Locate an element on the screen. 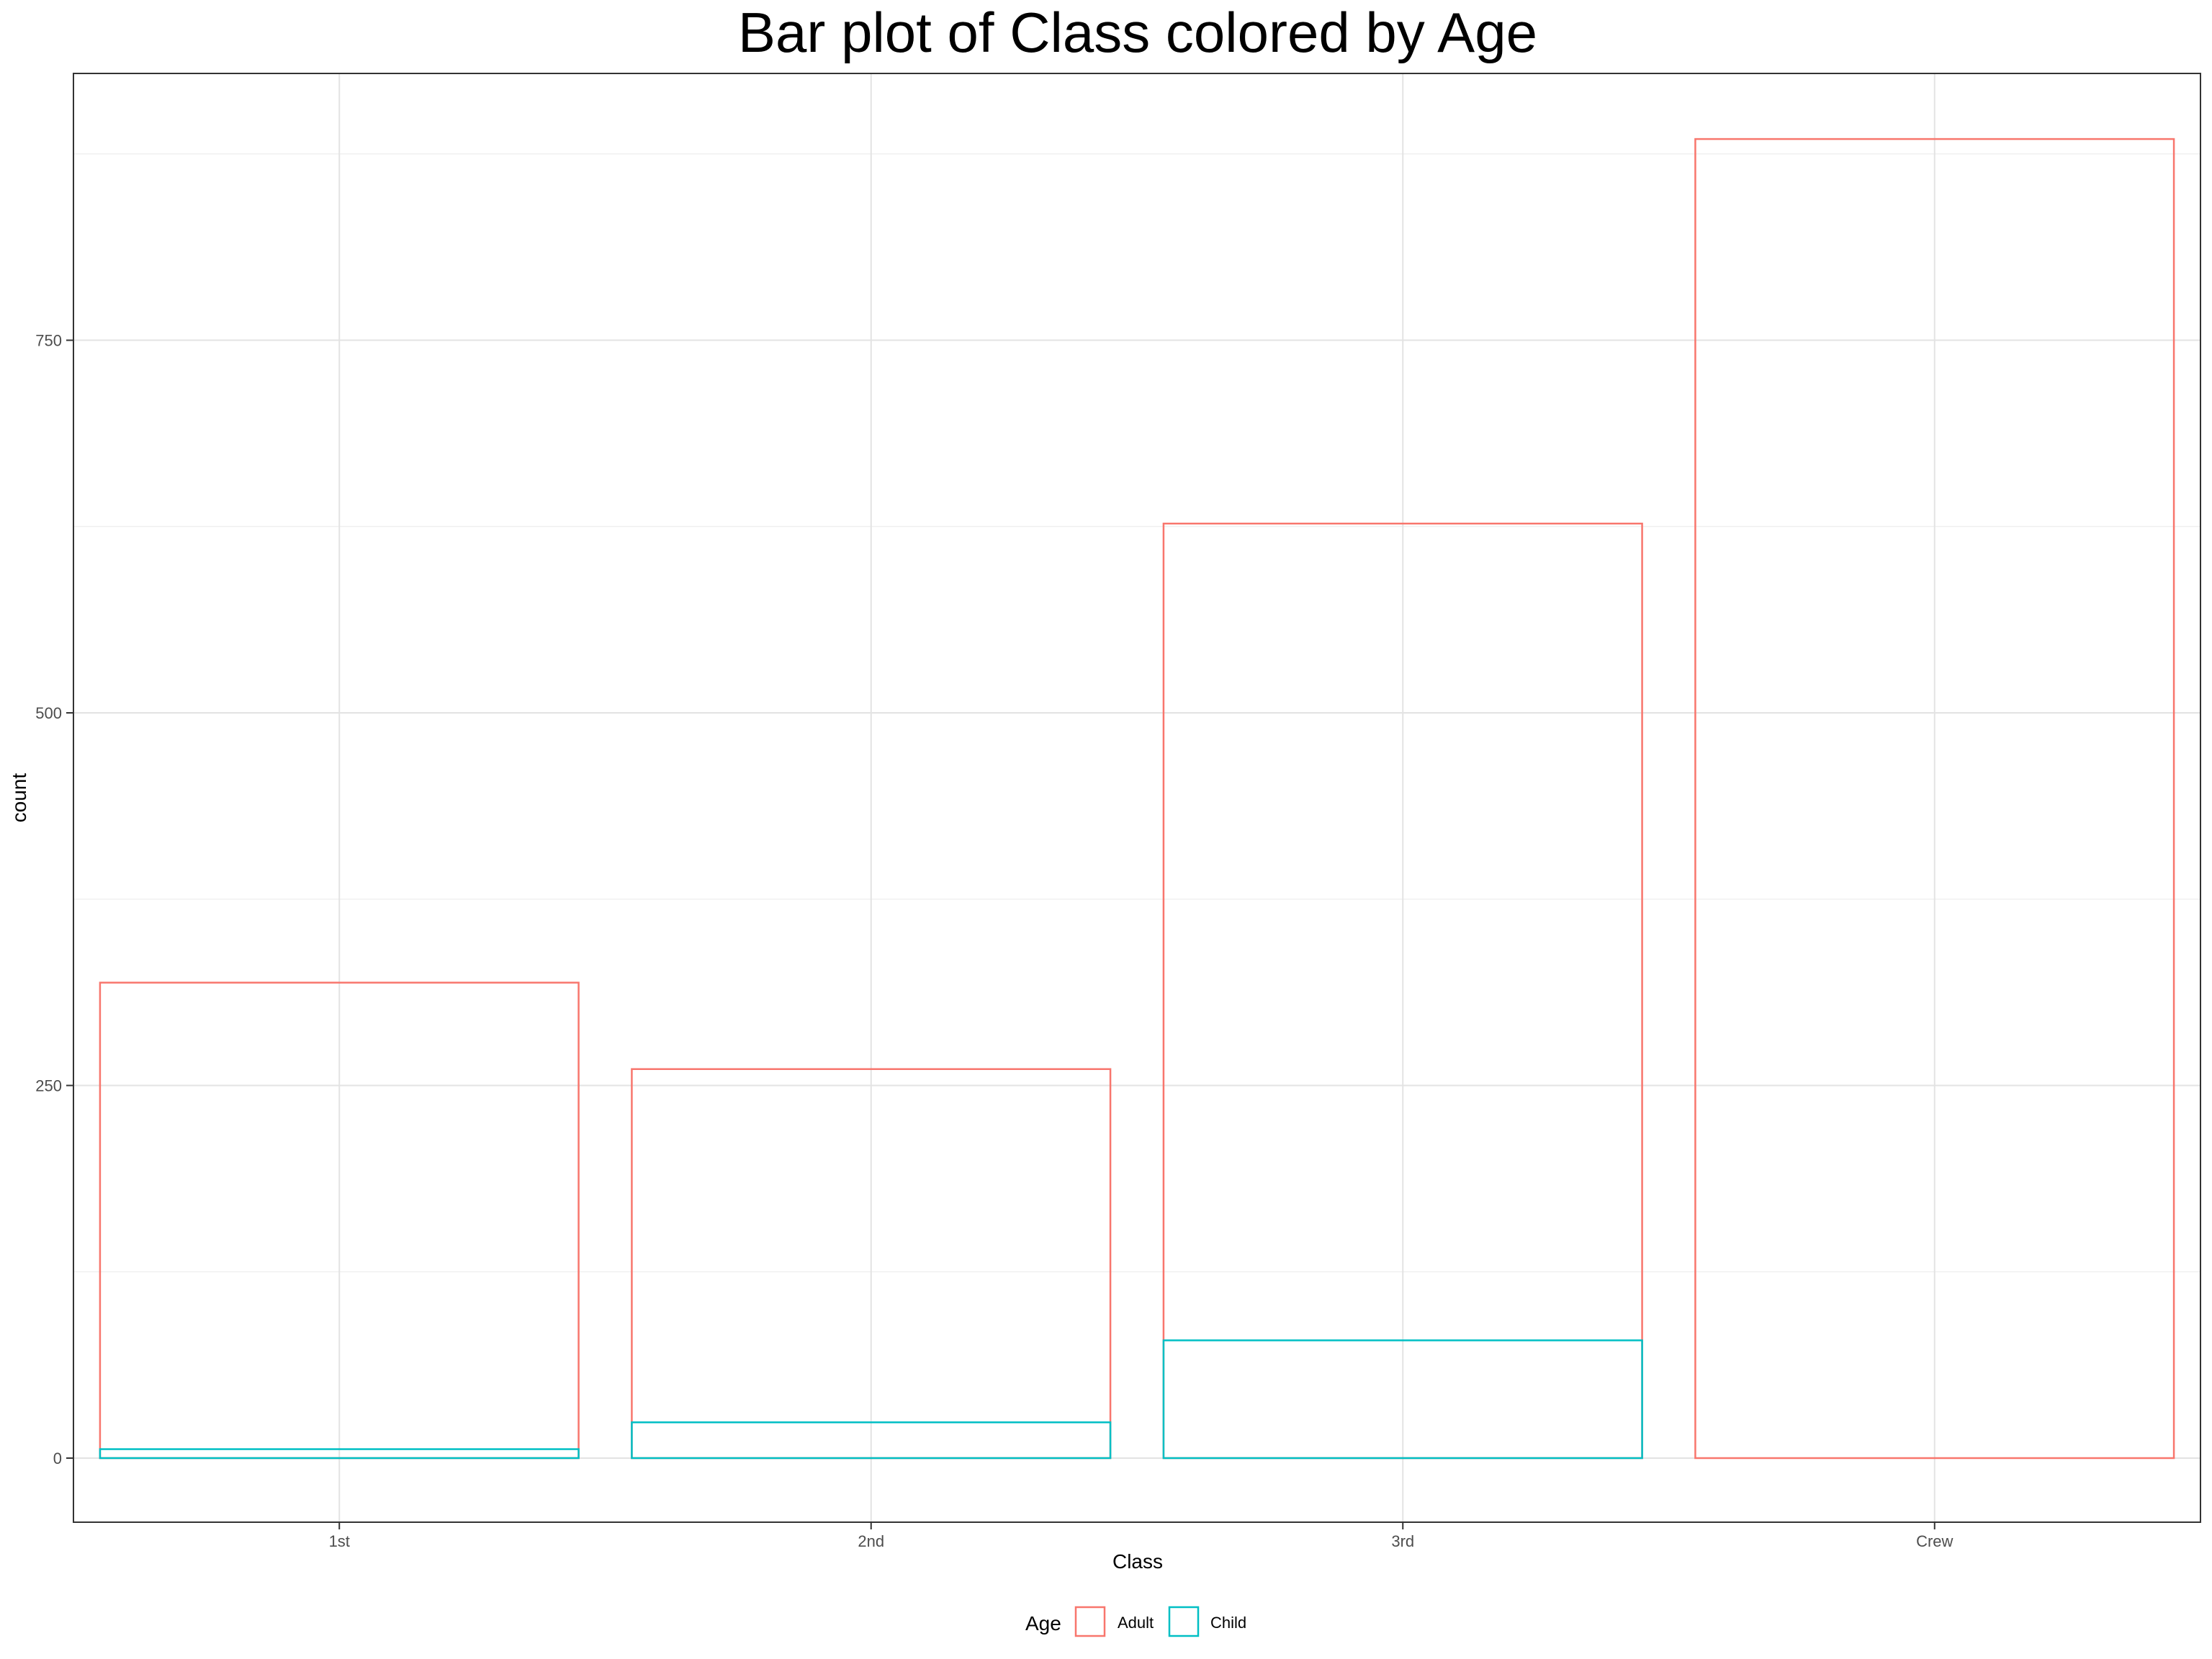 The image size is (2212, 1659). legend-key-child is located at coordinates (1184, 1622).